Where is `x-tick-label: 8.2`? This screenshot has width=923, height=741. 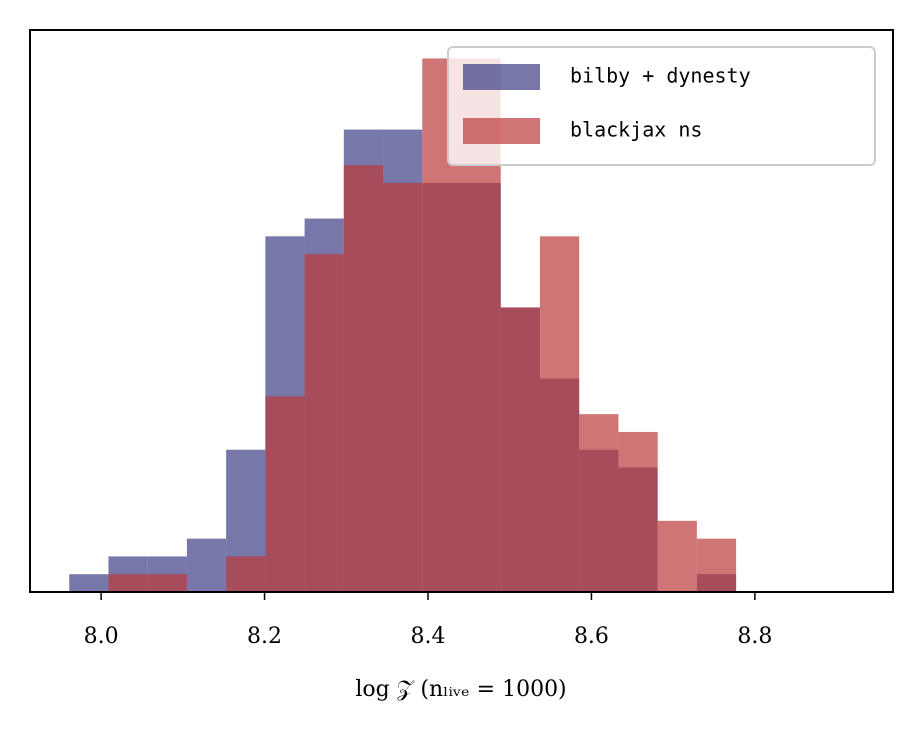
x-tick-label: 8.2 is located at coordinates (264, 636).